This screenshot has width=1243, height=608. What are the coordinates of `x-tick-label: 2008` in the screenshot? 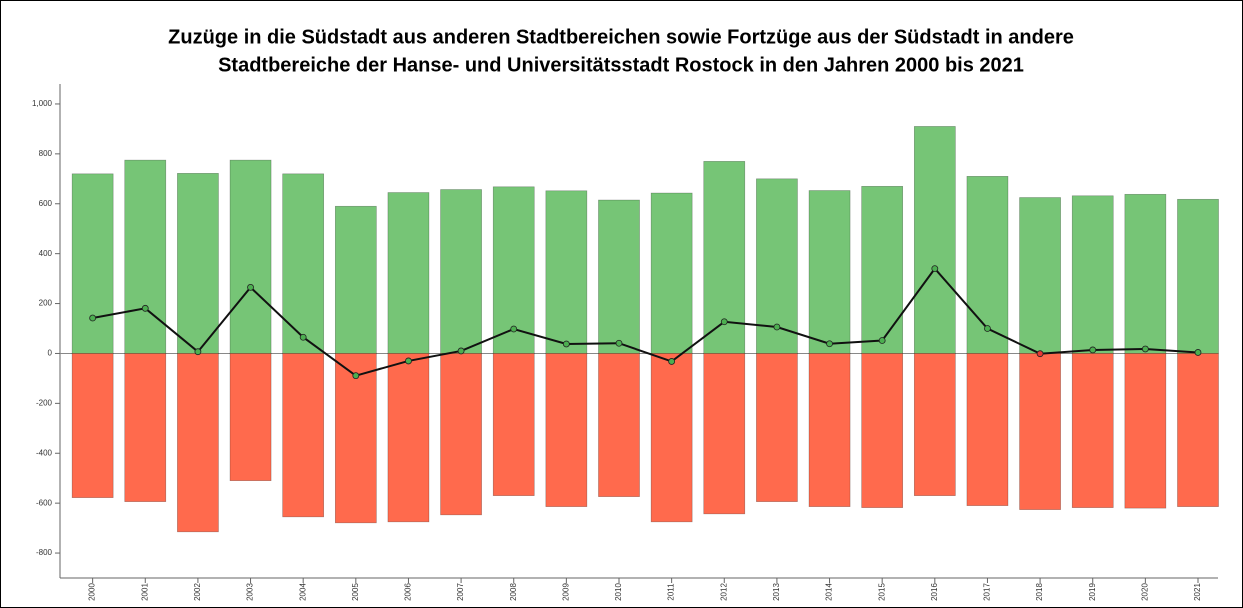 It's located at (513, 592).